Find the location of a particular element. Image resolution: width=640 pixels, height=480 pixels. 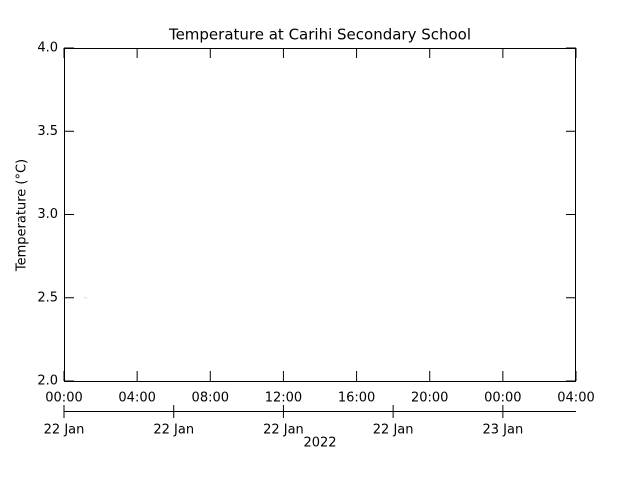

y-tick-label: 3.5 is located at coordinates (47, 131).